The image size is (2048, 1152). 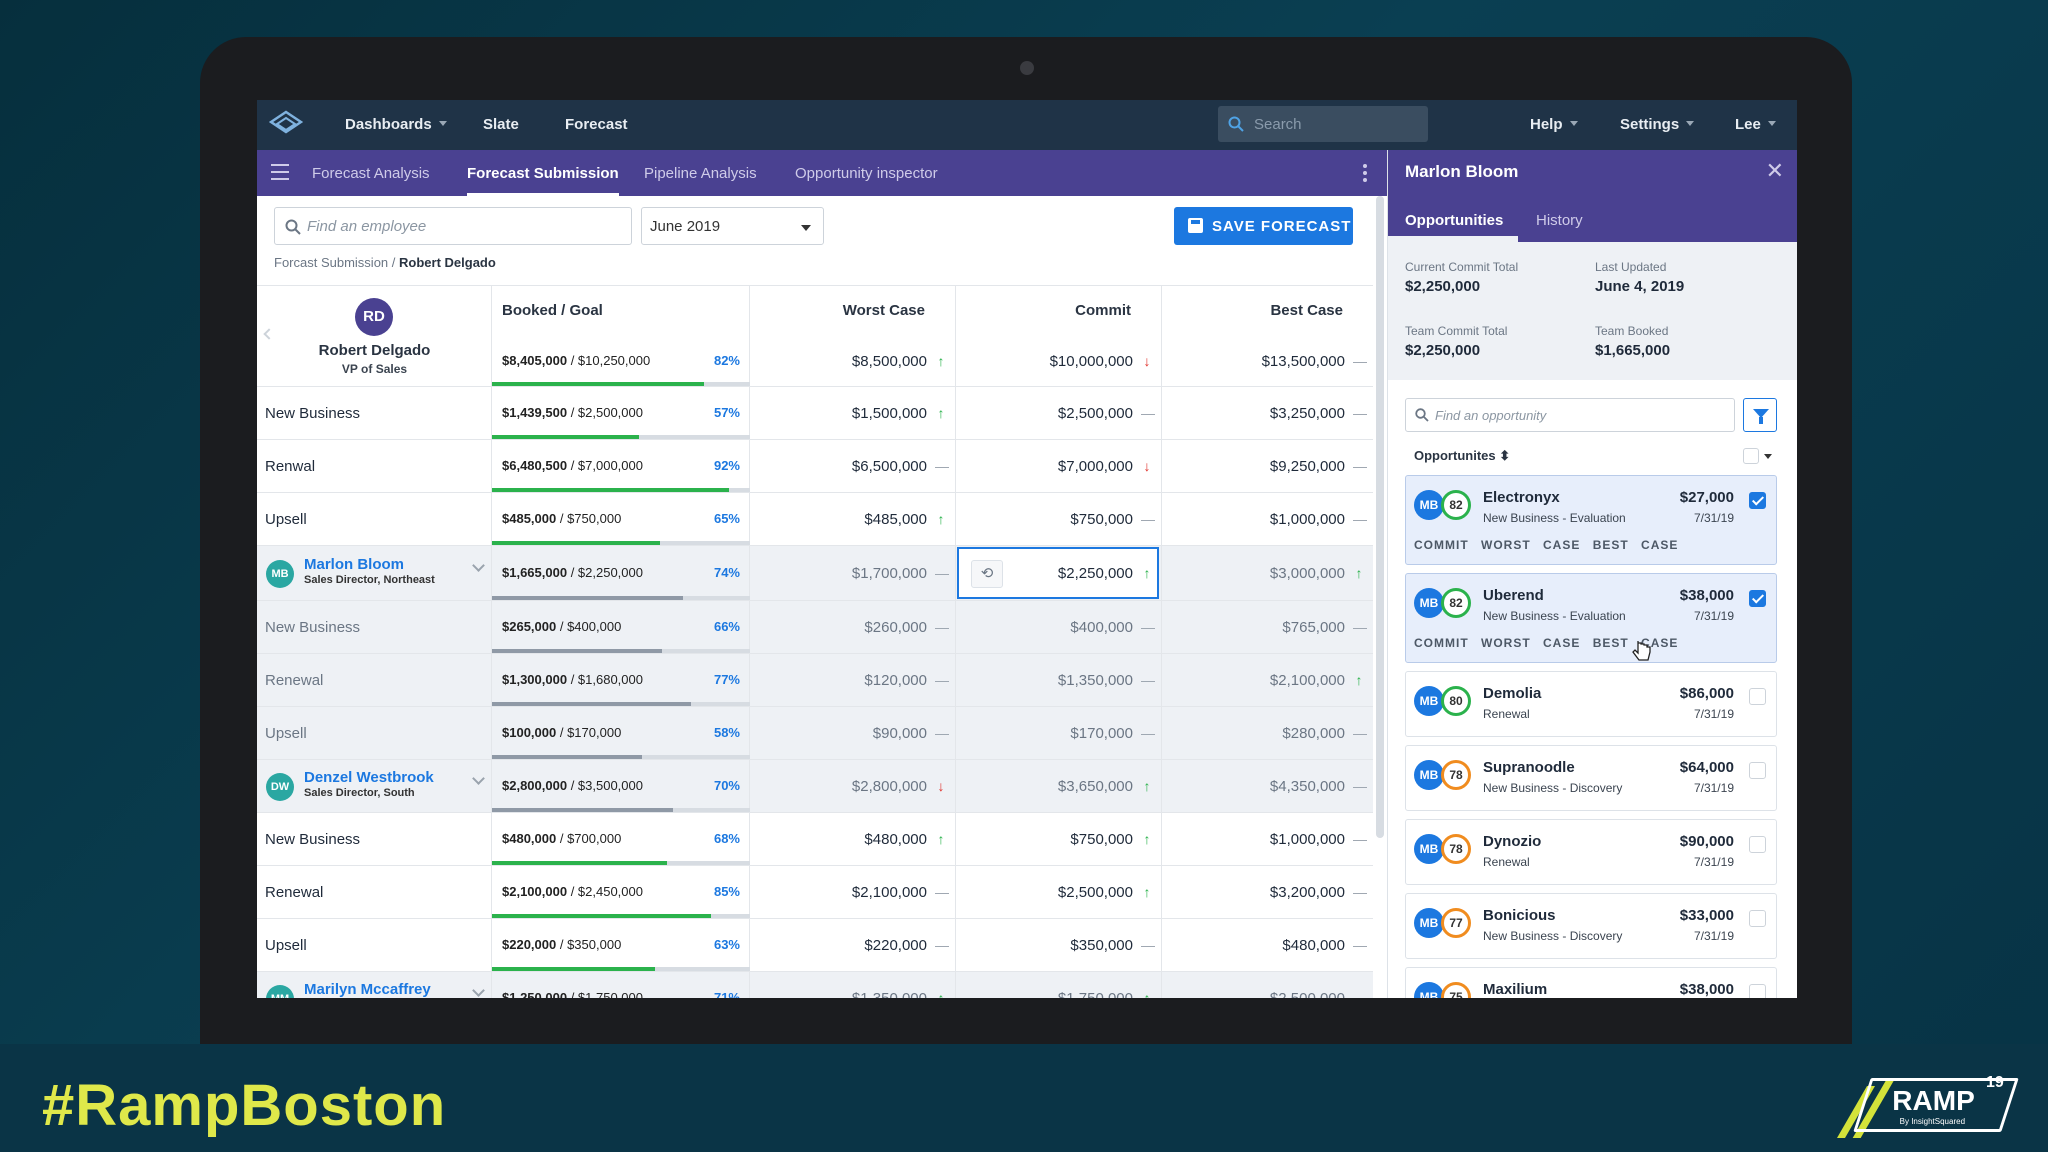 I want to click on tab-pipeline-analysis: Pipeline Analysis, so click(x=700, y=173).